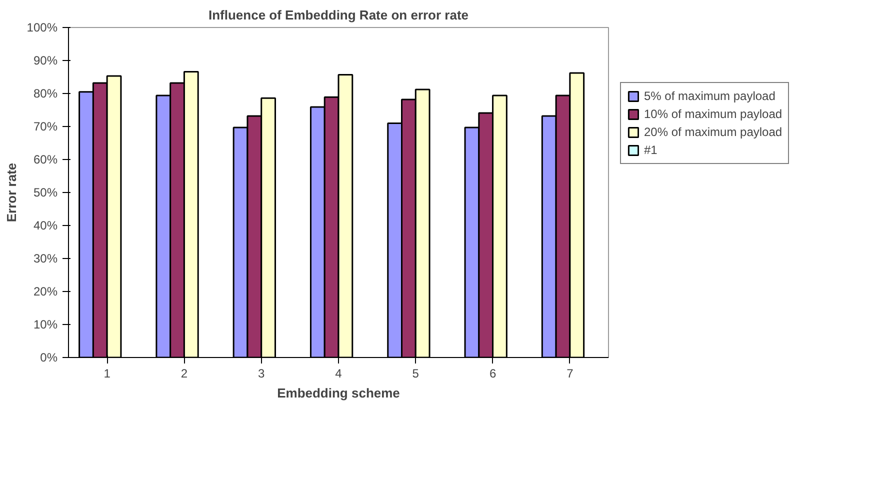 The image size is (891, 488). Describe the element at coordinates (570, 373) in the screenshot. I see `x-tick-label: 7` at that location.